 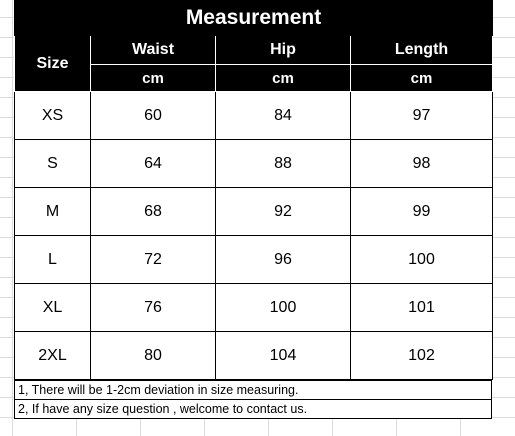 What do you see at coordinates (283, 50) in the screenshot?
I see `column-header-hip: Hip` at bounding box center [283, 50].